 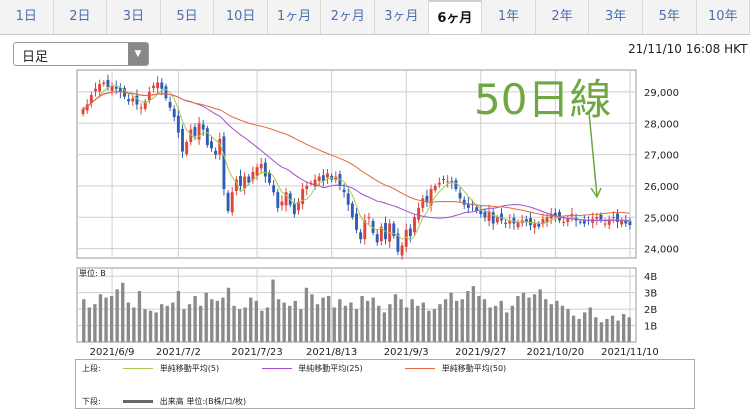 I want to click on legend-lower-row: 下段: 出来高 単位:(B株/口/枚), so click(x=164, y=401).